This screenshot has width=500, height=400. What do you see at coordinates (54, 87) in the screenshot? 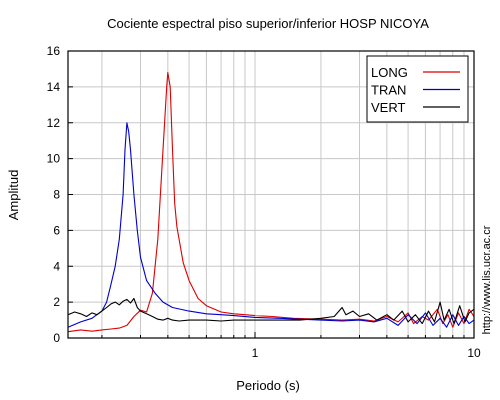
I see `y-tick-label: 14` at bounding box center [54, 87].